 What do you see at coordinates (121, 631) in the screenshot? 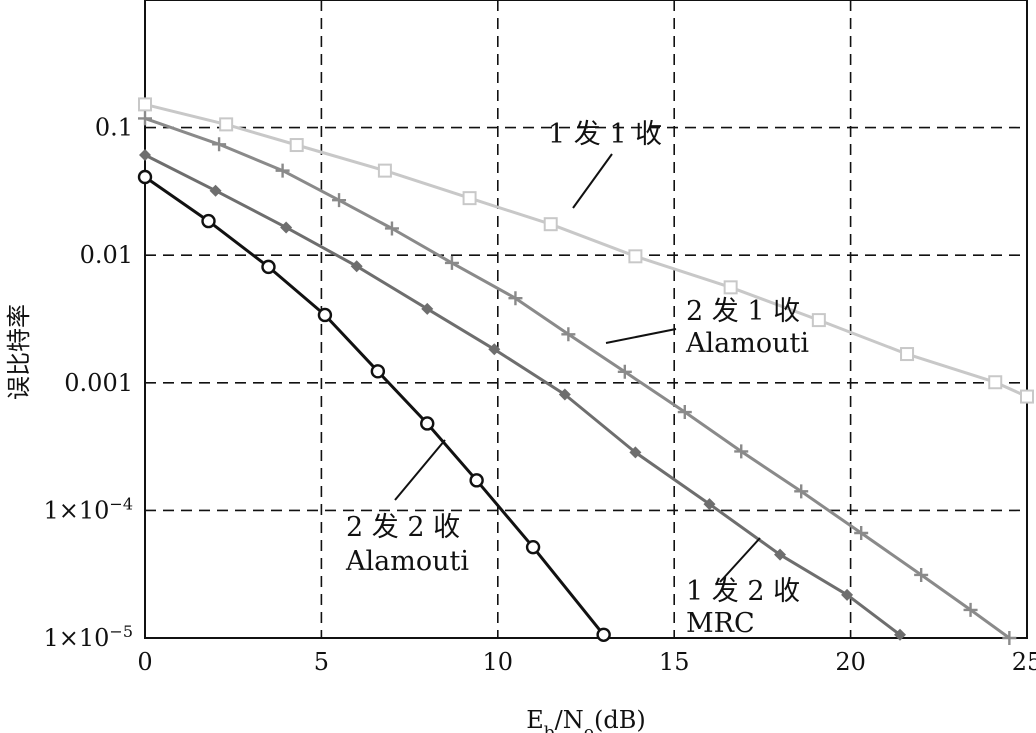
I see `y-tick-label-exponent: −5` at bounding box center [121, 631].